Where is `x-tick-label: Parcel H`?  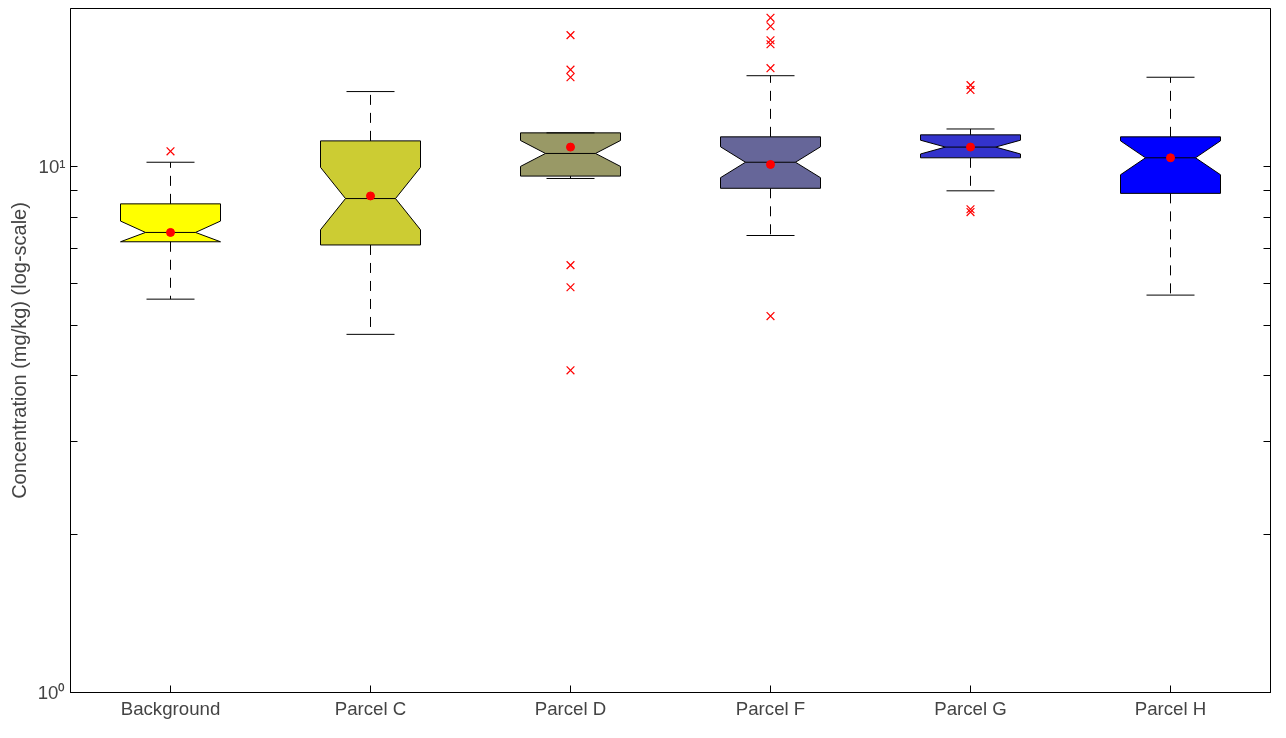 x-tick-label: Parcel H is located at coordinates (1170, 708).